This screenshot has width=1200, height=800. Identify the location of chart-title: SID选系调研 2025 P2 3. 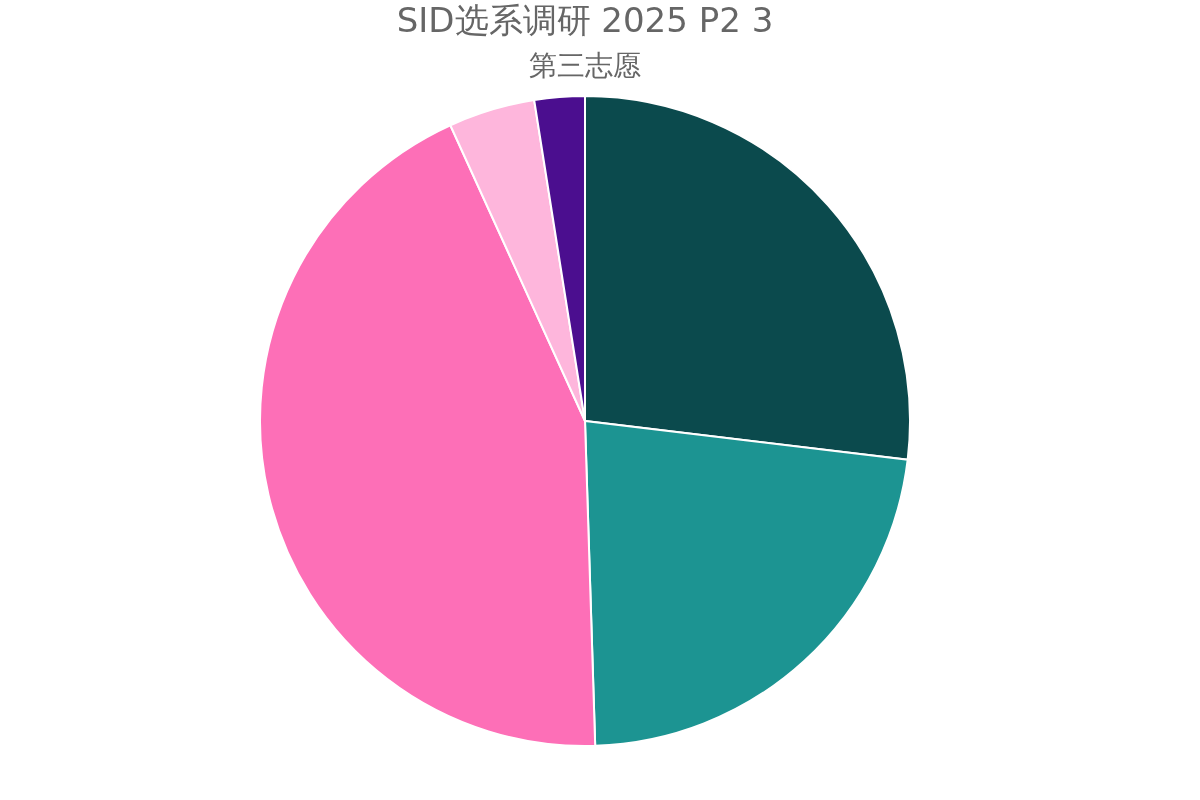
(585, 20).